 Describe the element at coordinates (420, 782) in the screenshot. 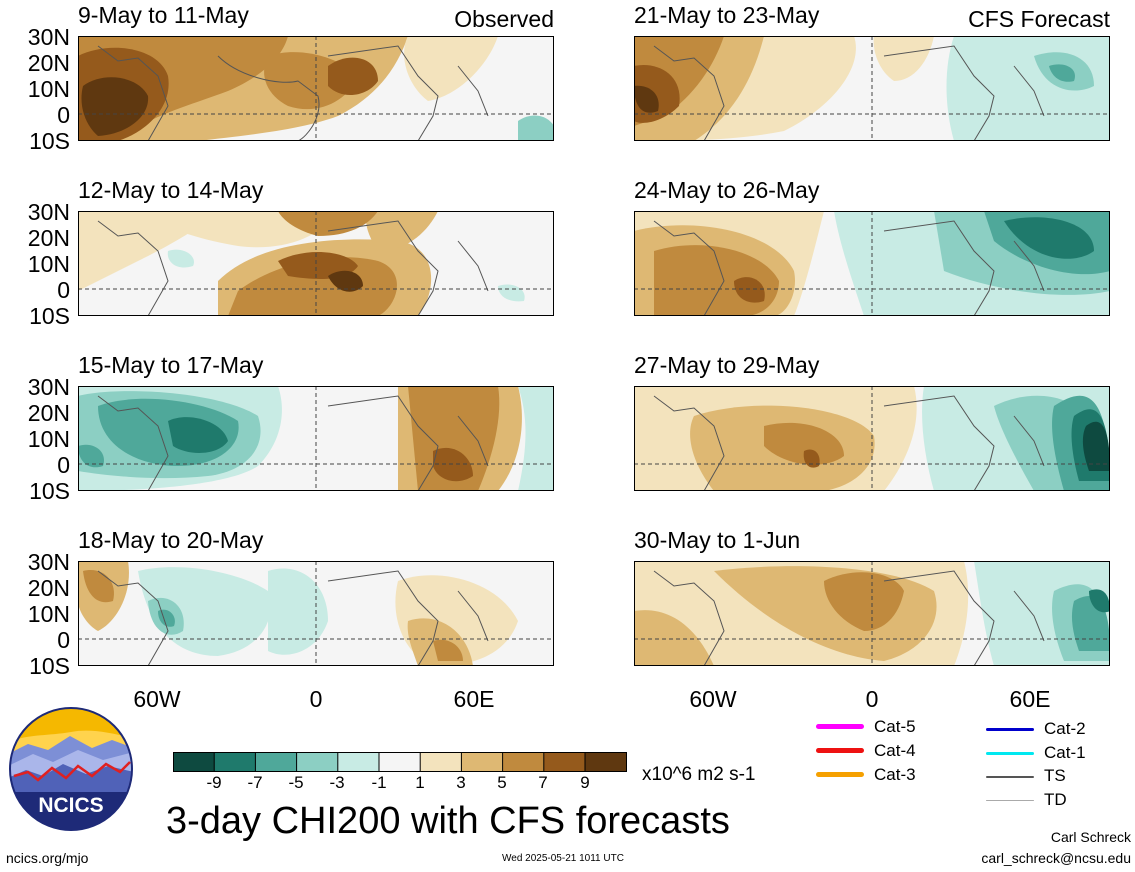

I see `colorbar-tick: 1` at that location.